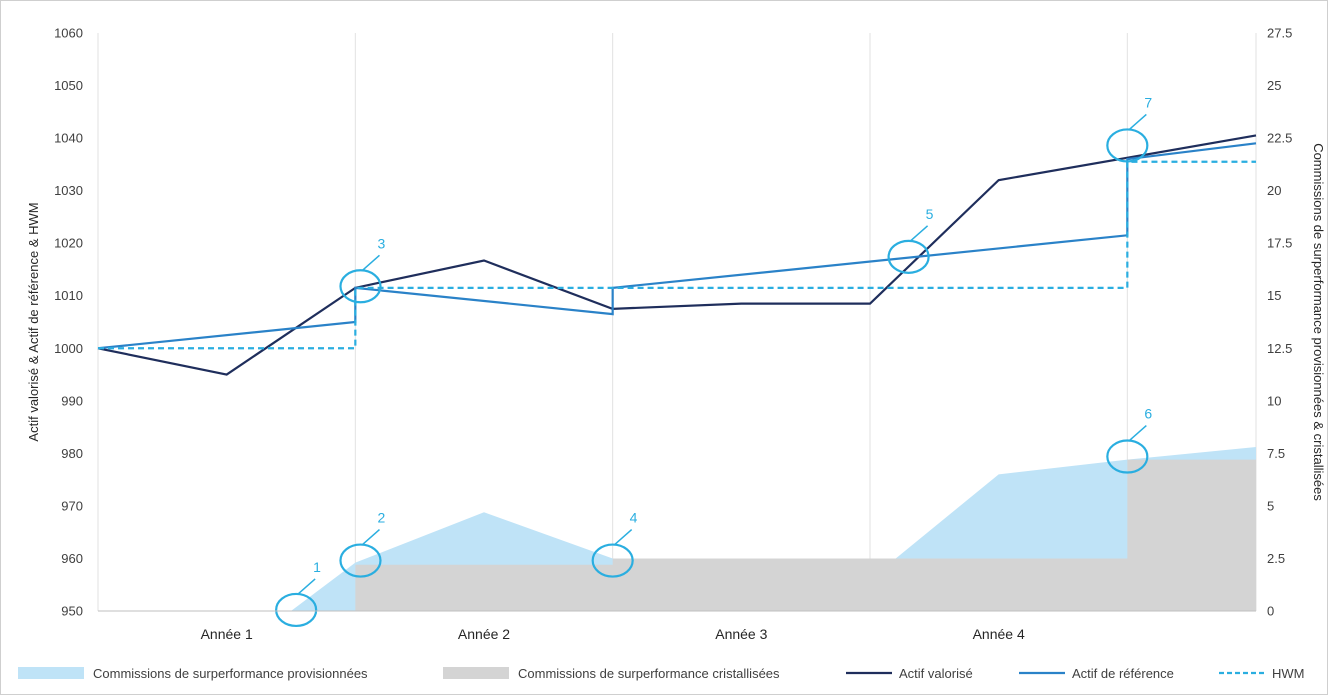  I want to click on y-left-tick-label: 1010, so click(68, 295).